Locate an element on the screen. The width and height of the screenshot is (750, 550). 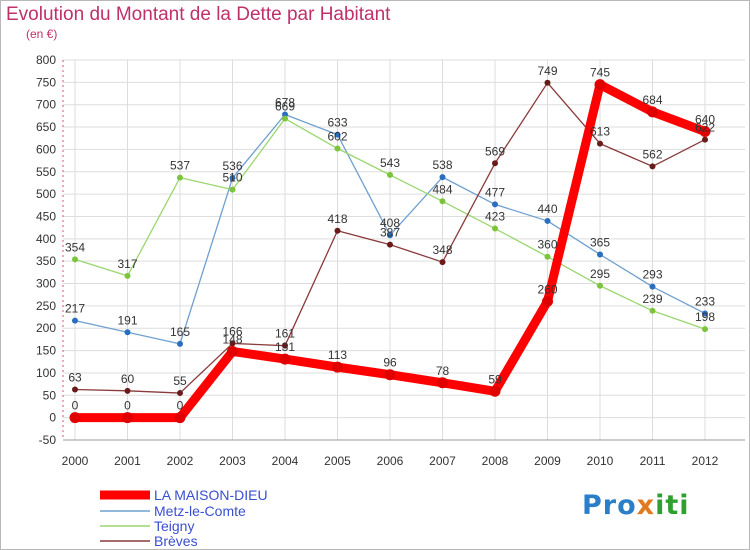
data-label: 745 is located at coordinates (600, 73).